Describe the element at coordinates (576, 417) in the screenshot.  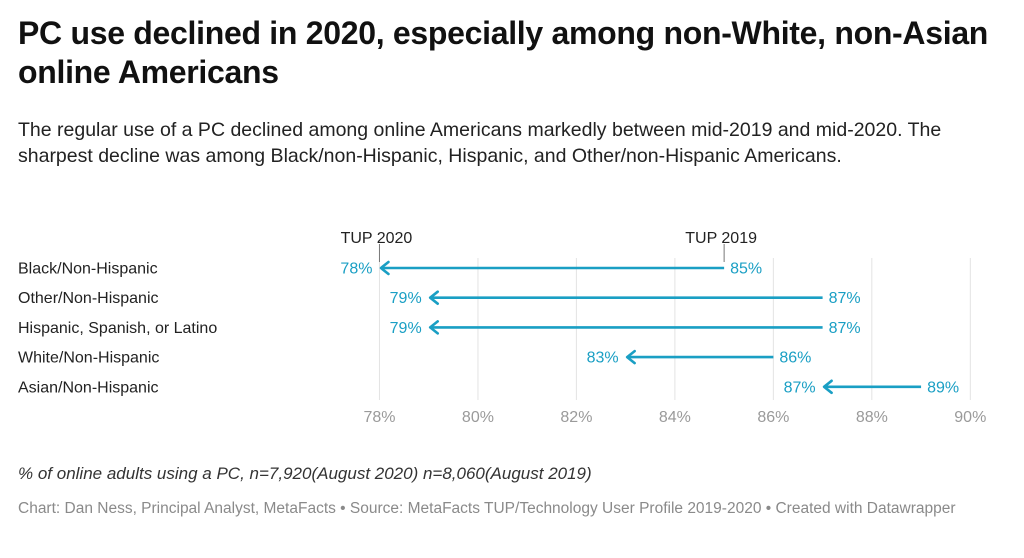
I see `x-tick-label: 82%` at that location.